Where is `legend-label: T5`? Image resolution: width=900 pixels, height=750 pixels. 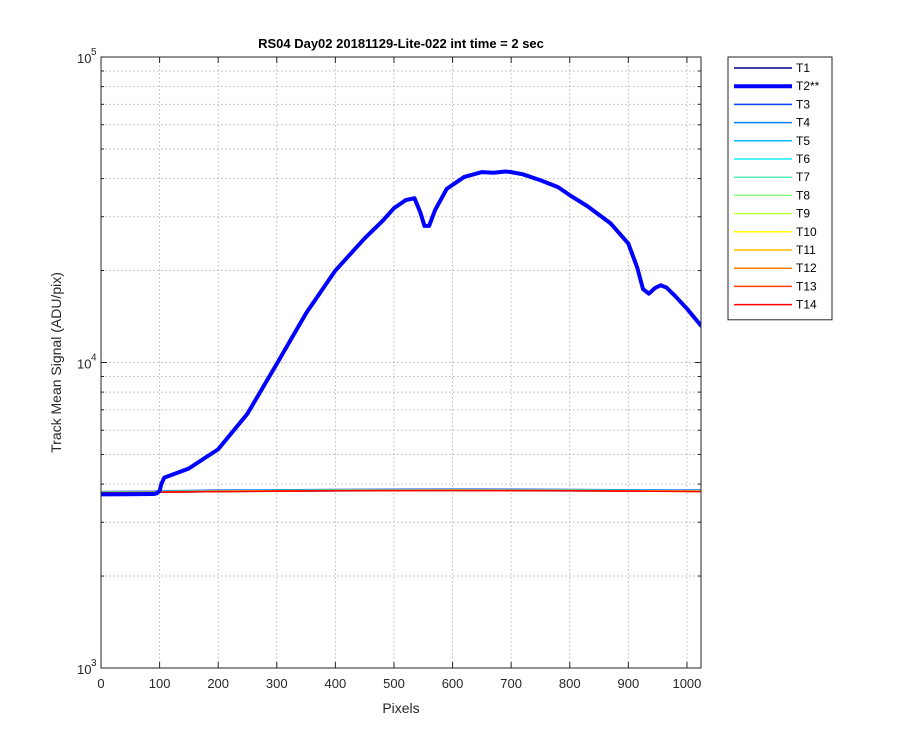
legend-label: T5 is located at coordinates (803, 141).